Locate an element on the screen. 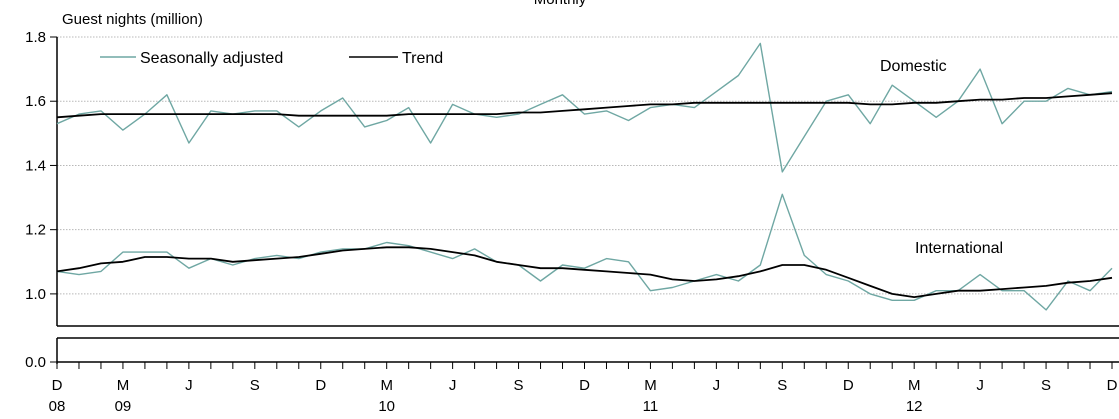 This screenshot has height=419, width=1119. x-tick-label-year: 10 is located at coordinates (386, 406).